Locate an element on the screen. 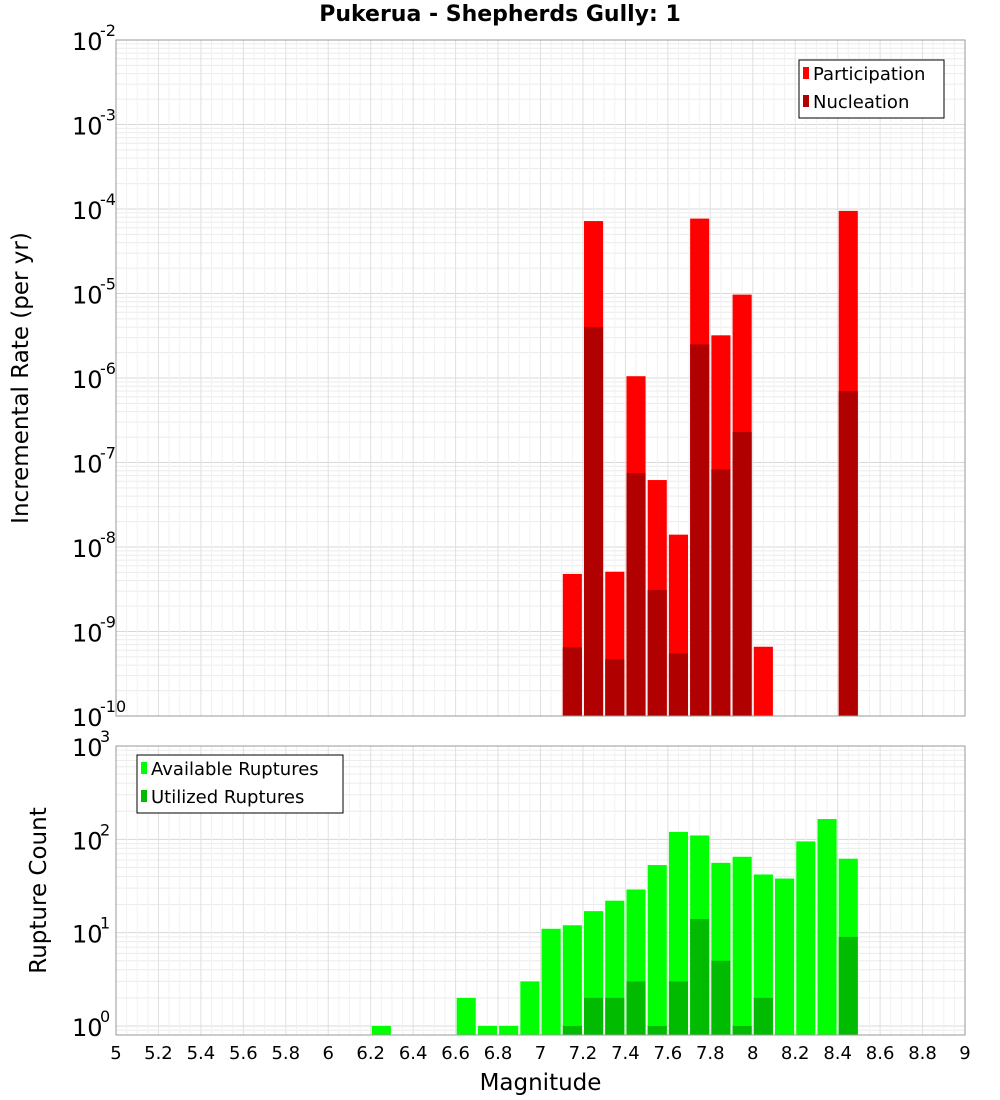  y-tick-exponent: -3 is located at coordinates (108, 115).